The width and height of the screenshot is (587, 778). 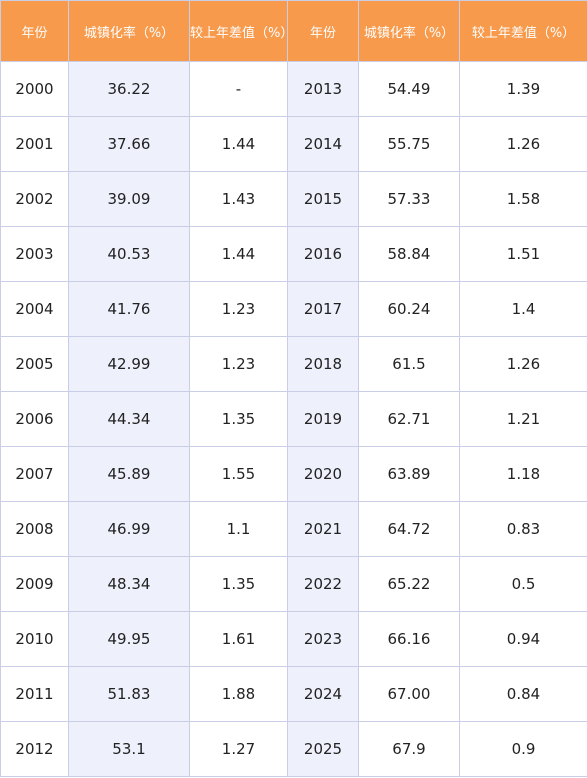 I want to click on table-cell: 60.24, so click(x=409, y=309).